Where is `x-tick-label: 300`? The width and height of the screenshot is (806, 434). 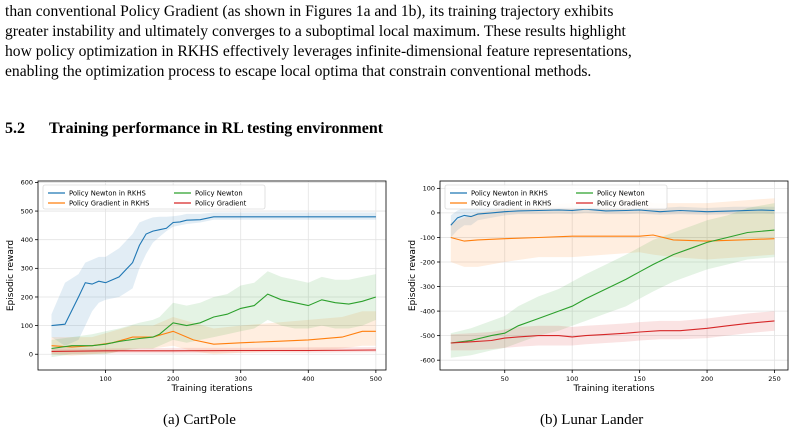
x-tick-label: 300 is located at coordinates (241, 379).